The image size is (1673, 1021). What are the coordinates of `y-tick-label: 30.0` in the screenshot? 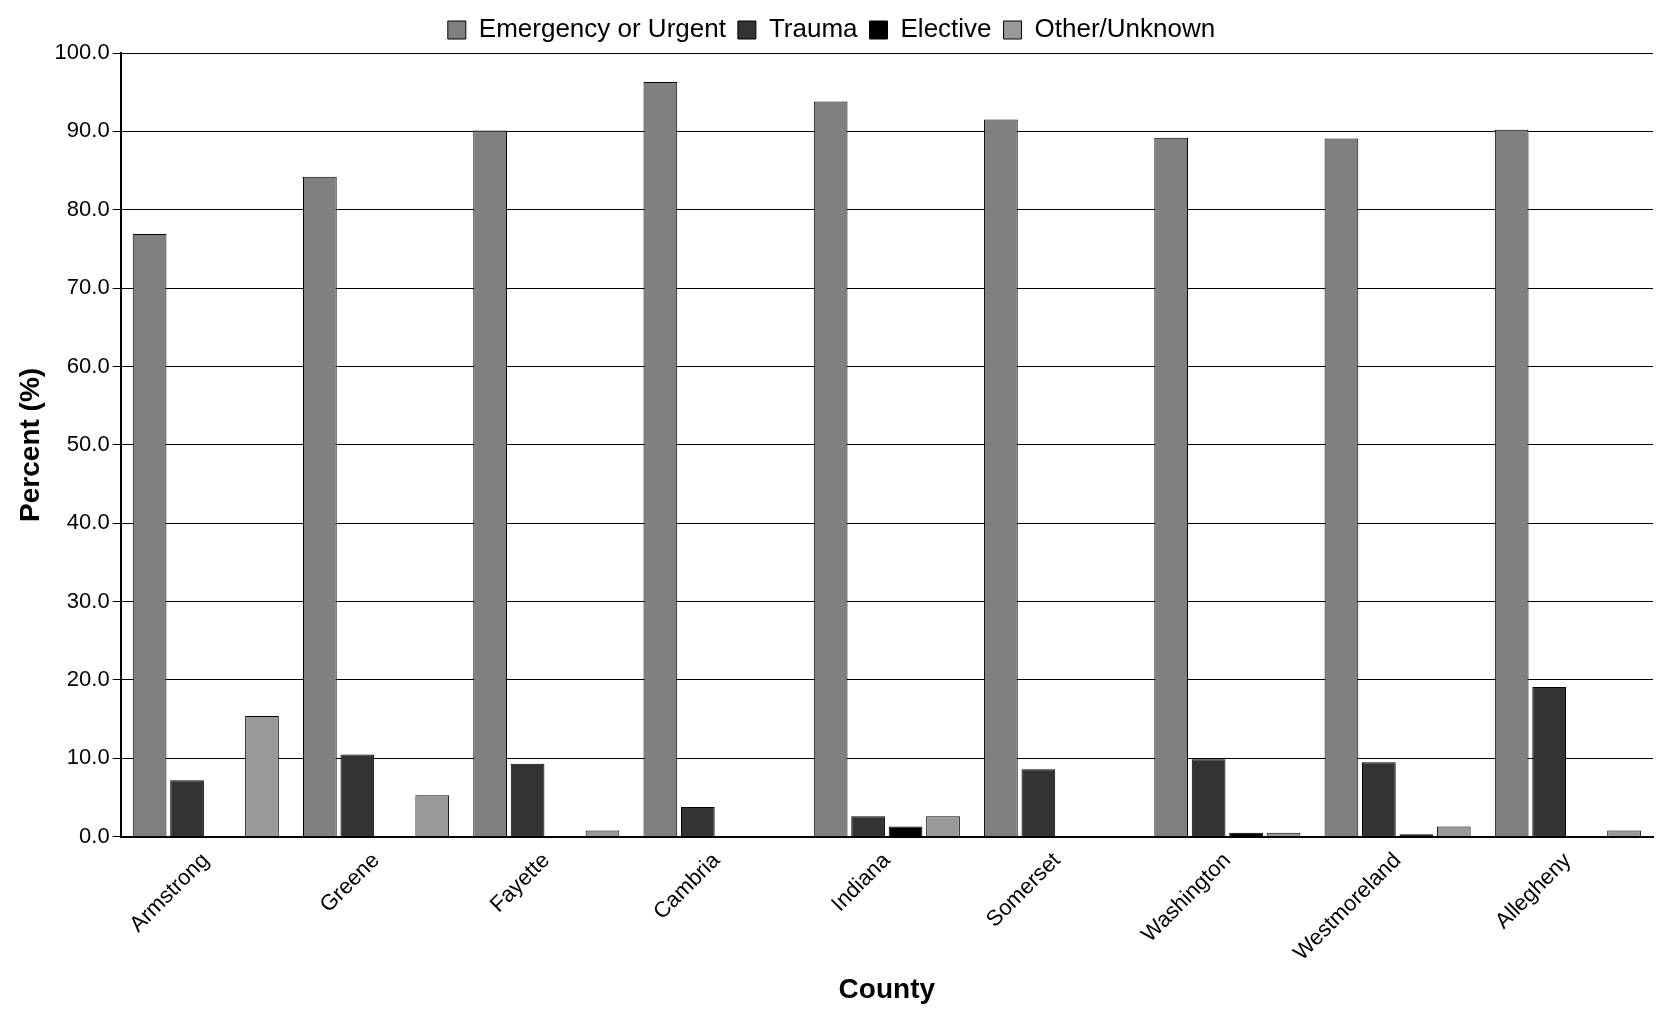 It's located at (88, 600).